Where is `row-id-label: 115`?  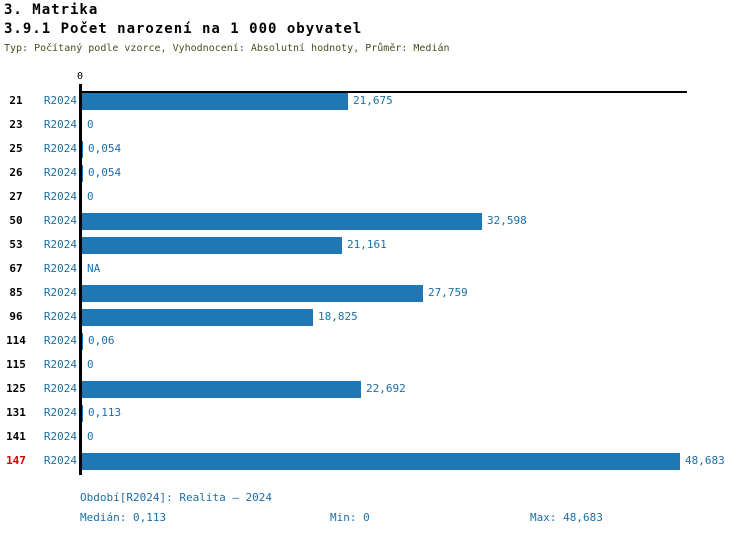 row-id-label: 115 is located at coordinates (16, 364).